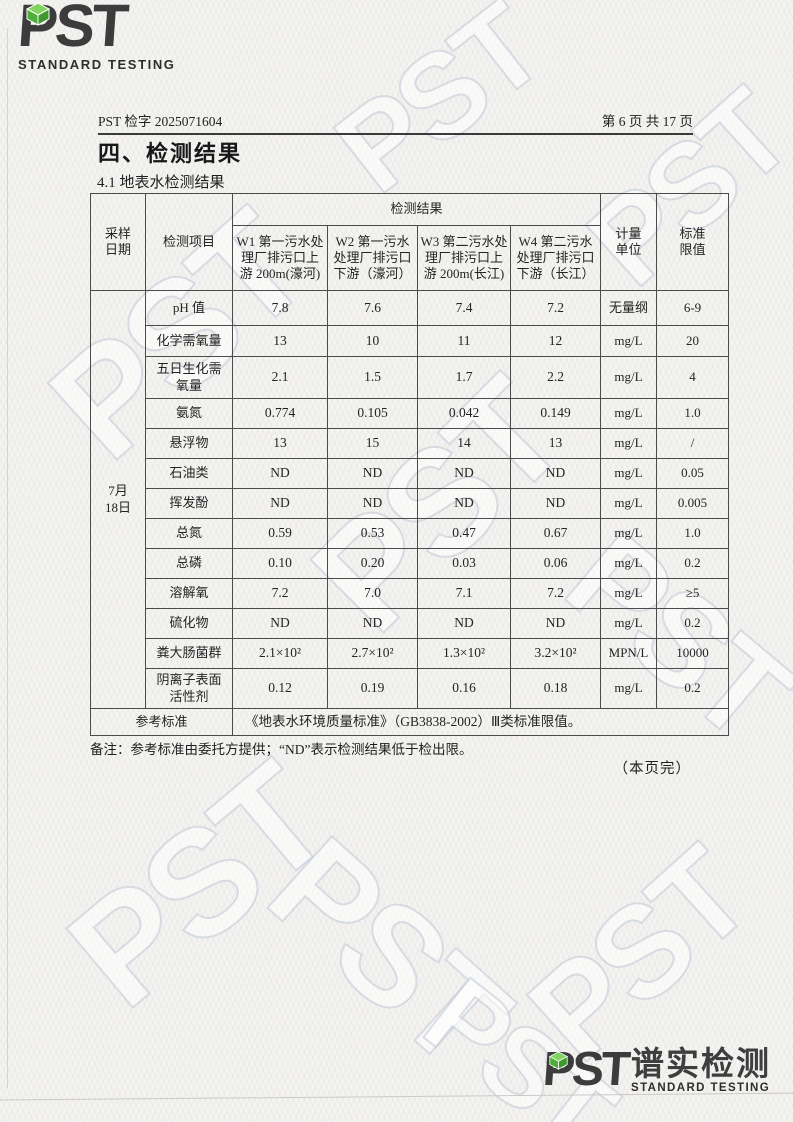 The height and width of the screenshot is (1122, 793). I want to click on col-header-w1: W1 第一污水处理厂排污口上游 200m(濠河), so click(280, 258).